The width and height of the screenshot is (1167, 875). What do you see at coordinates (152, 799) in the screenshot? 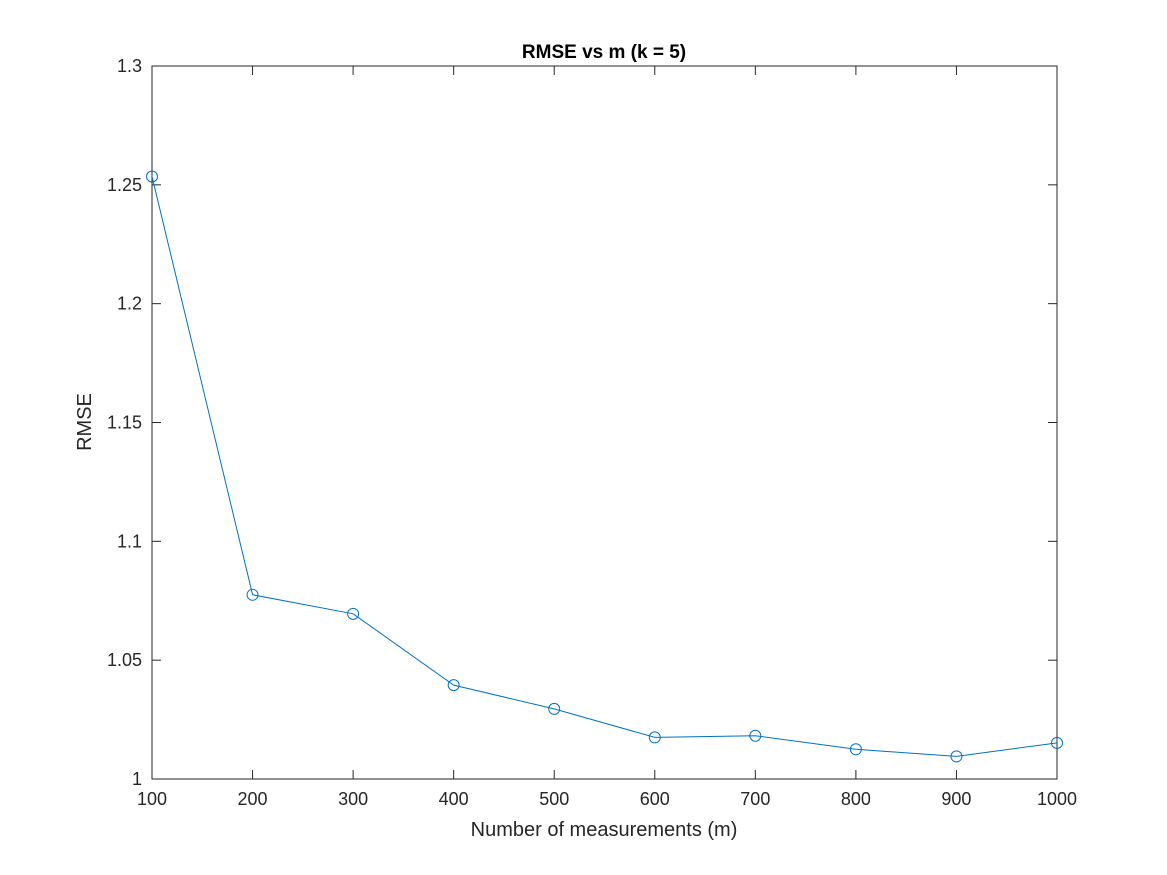
I see `x-tick-label: 100` at bounding box center [152, 799].